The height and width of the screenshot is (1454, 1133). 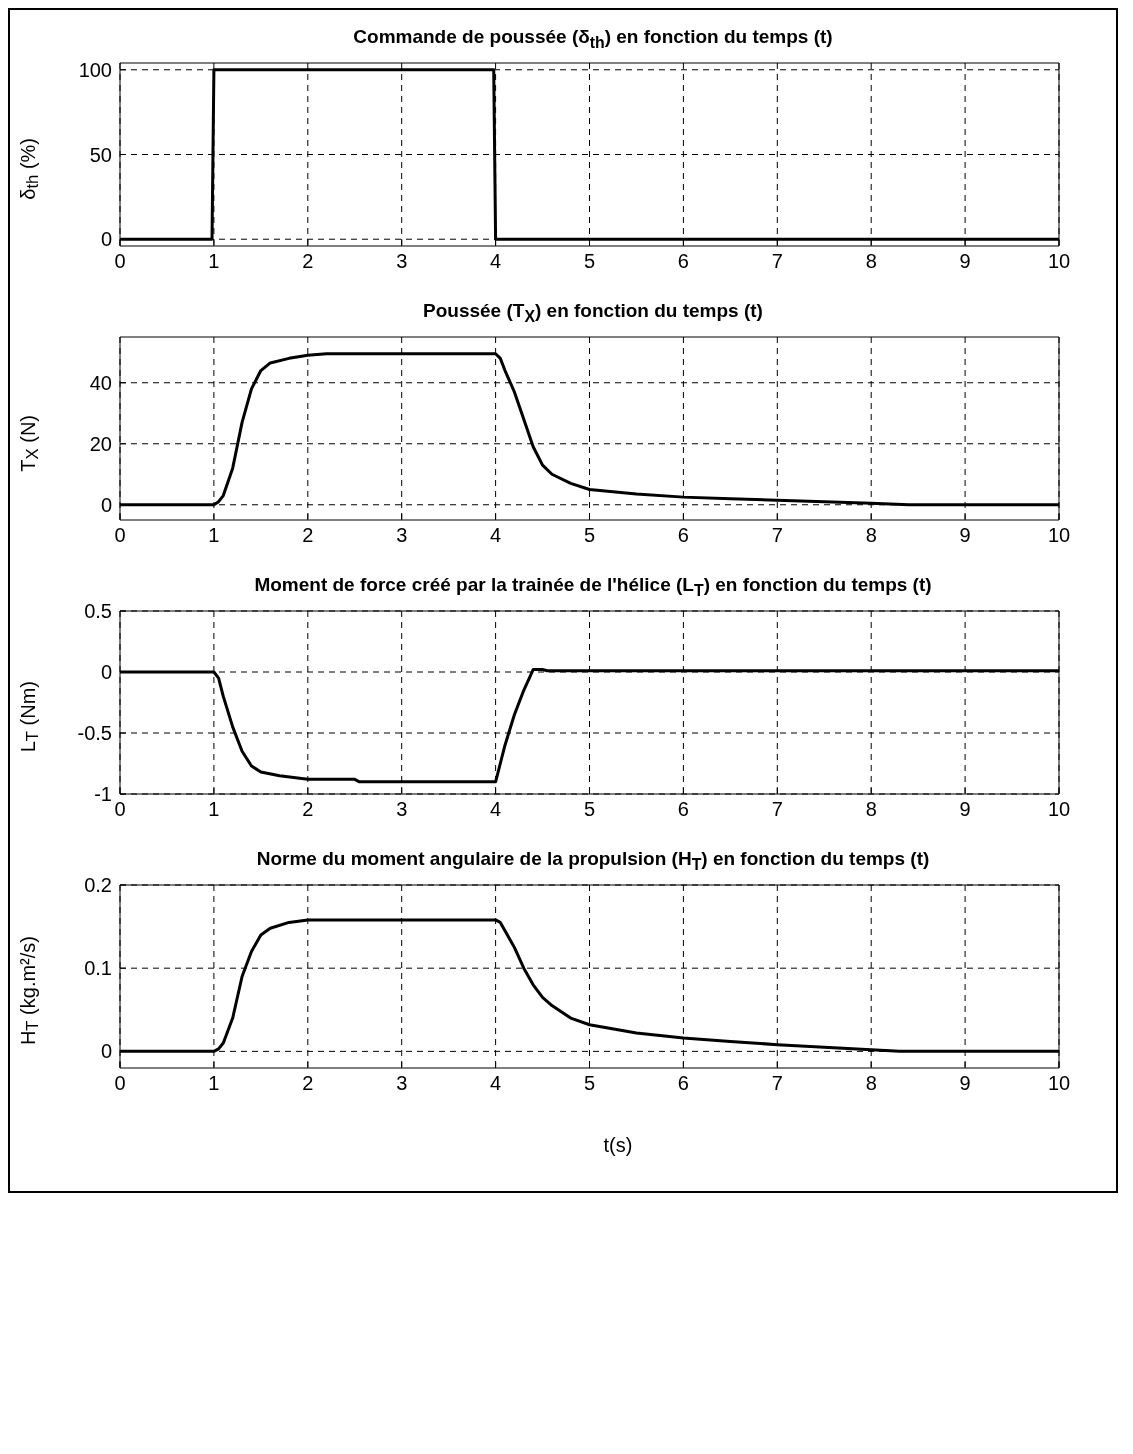 What do you see at coordinates (95, 69) in the screenshot?
I see `y-tick-label: 100` at bounding box center [95, 69].